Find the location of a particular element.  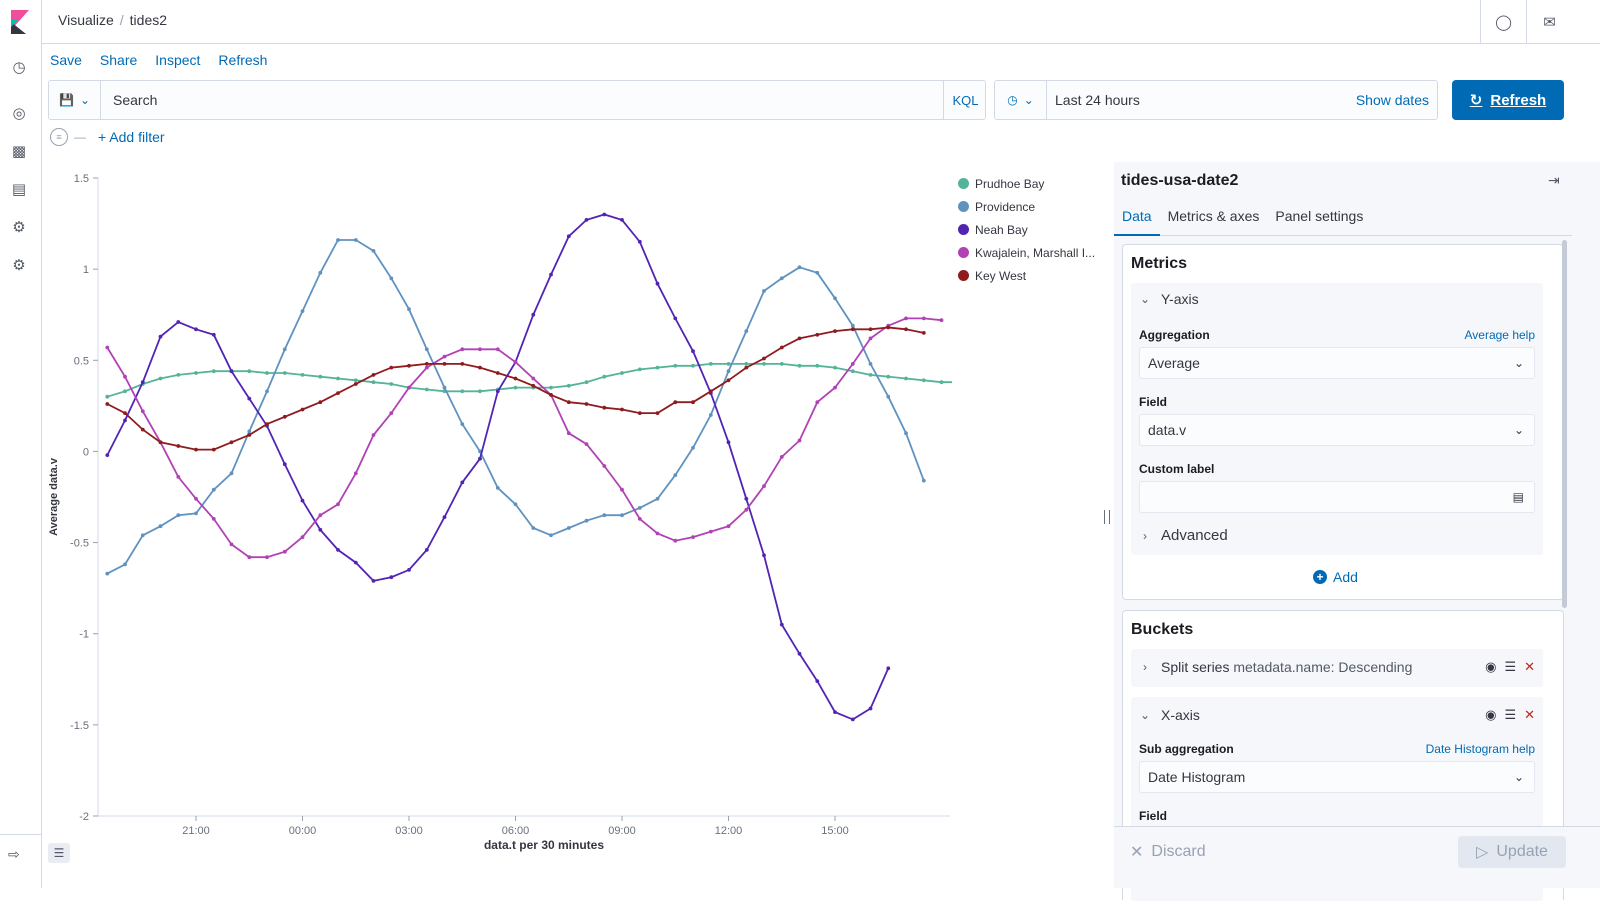

y-tick-label: 0.5 is located at coordinates (81, 361).